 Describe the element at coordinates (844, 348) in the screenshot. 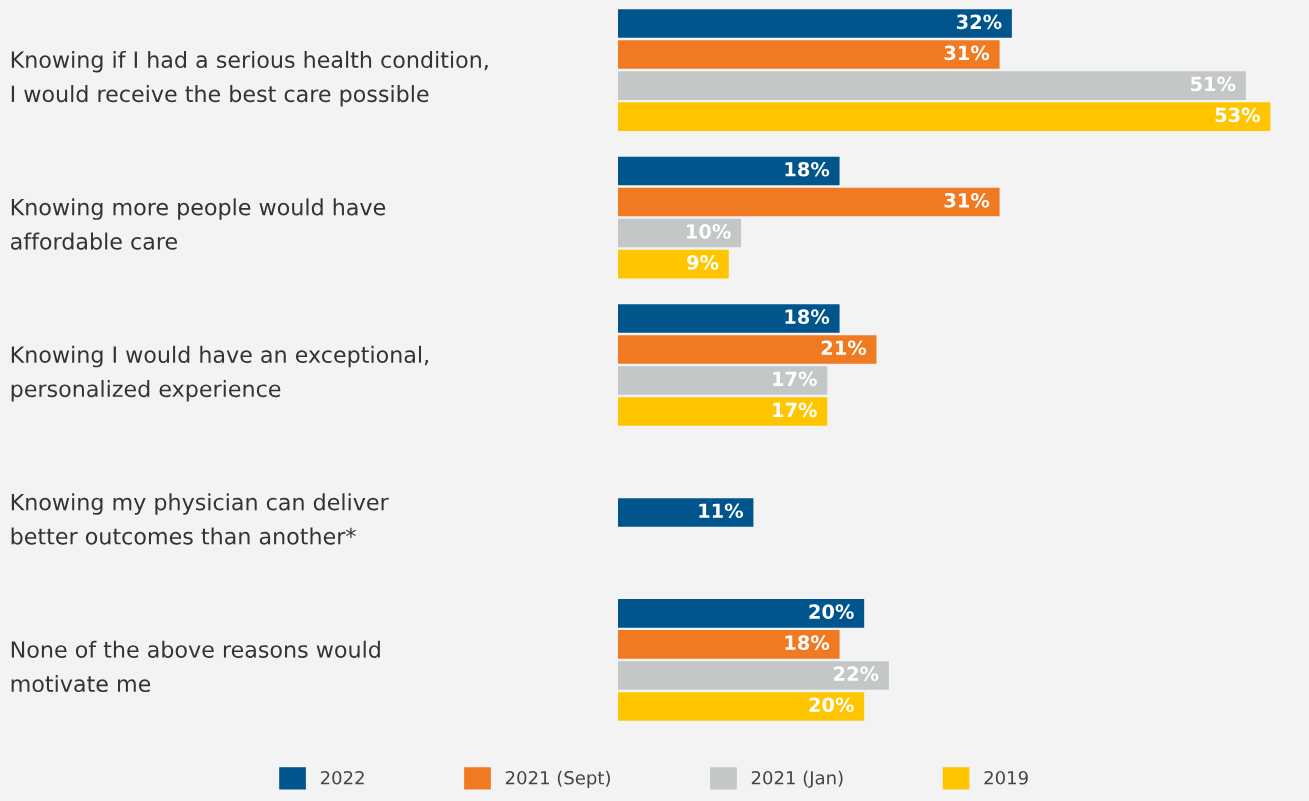

I see `data-label: 21%` at that location.